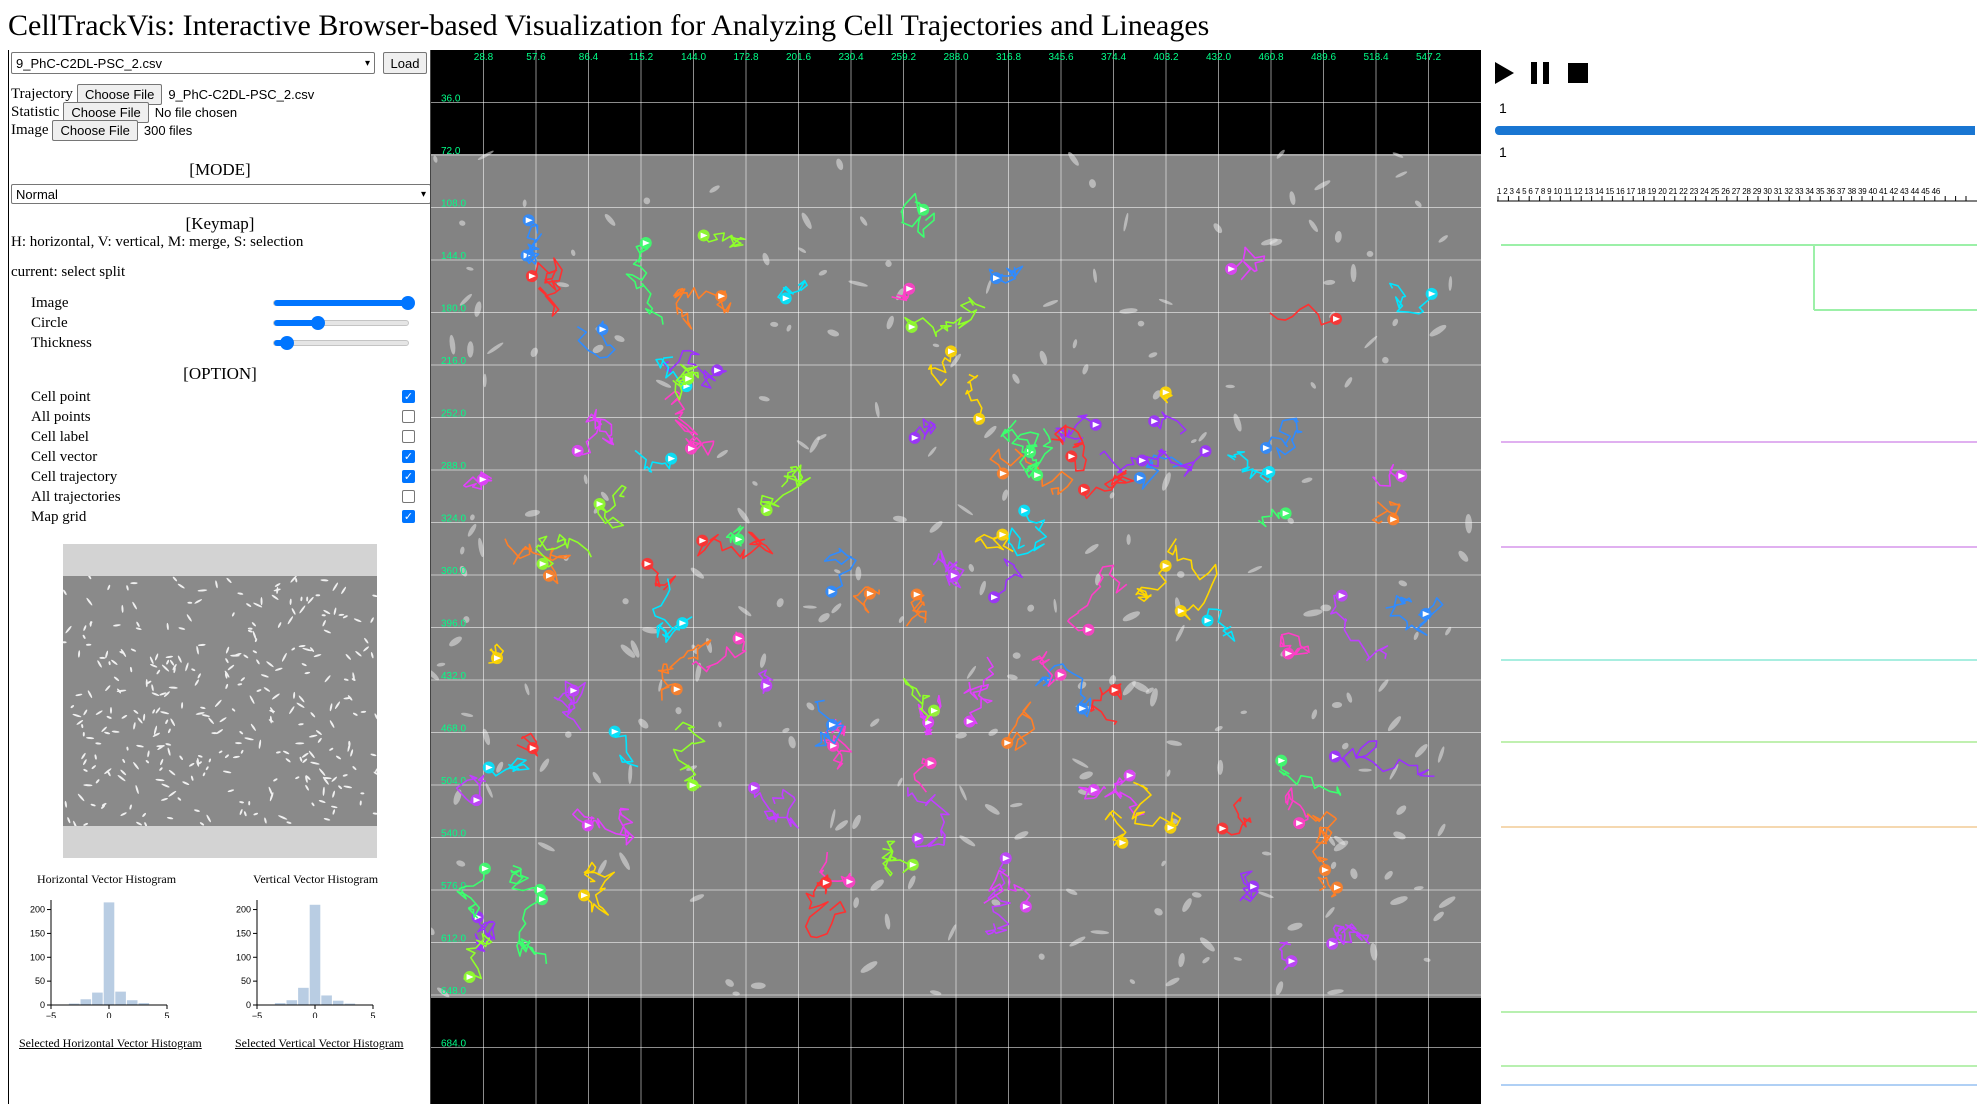 The image size is (1977, 1104). Describe the element at coordinates (453, 204) in the screenshot. I see `y-tick-label: 108.0` at that location.